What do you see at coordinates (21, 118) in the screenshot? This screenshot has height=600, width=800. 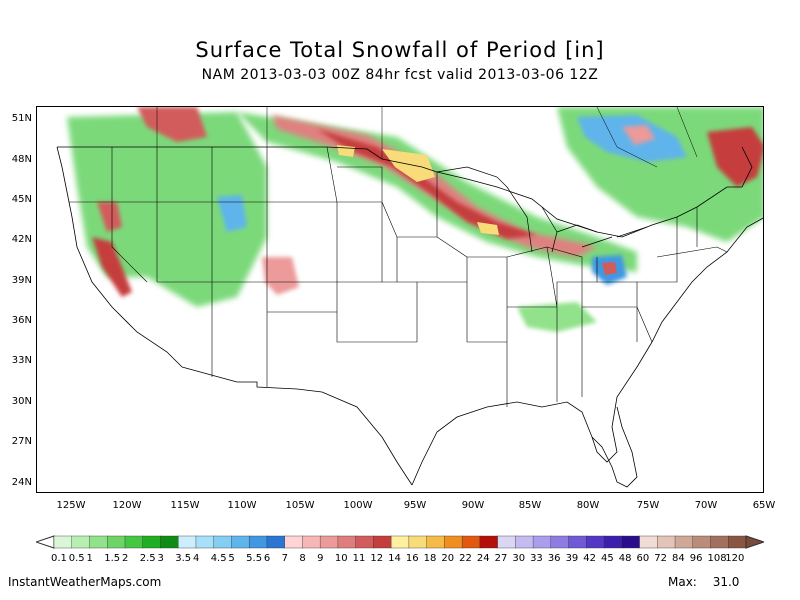 I see `lat-label-51n: 51N` at bounding box center [21, 118].